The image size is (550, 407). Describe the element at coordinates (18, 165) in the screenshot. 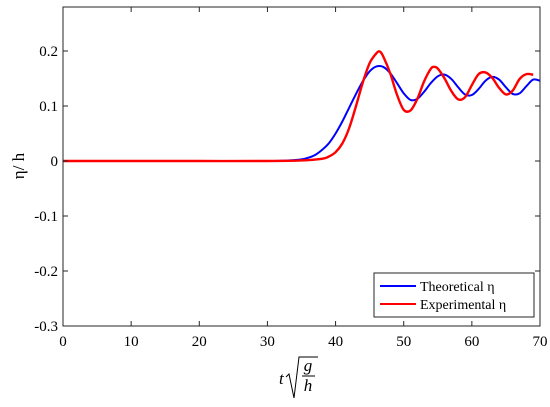

I see `y-axis-title: η/ h` at that location.